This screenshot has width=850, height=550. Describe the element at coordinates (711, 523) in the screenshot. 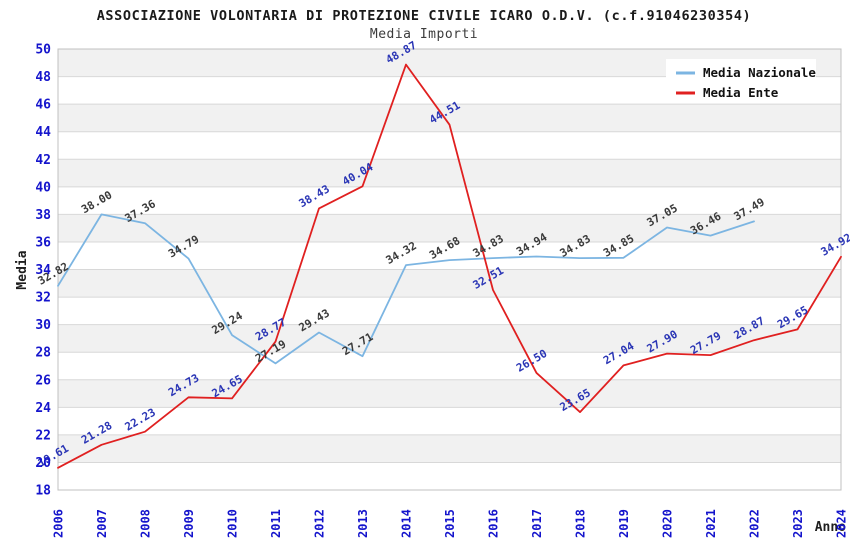

I see `x-tick-label: 2021` at that location.